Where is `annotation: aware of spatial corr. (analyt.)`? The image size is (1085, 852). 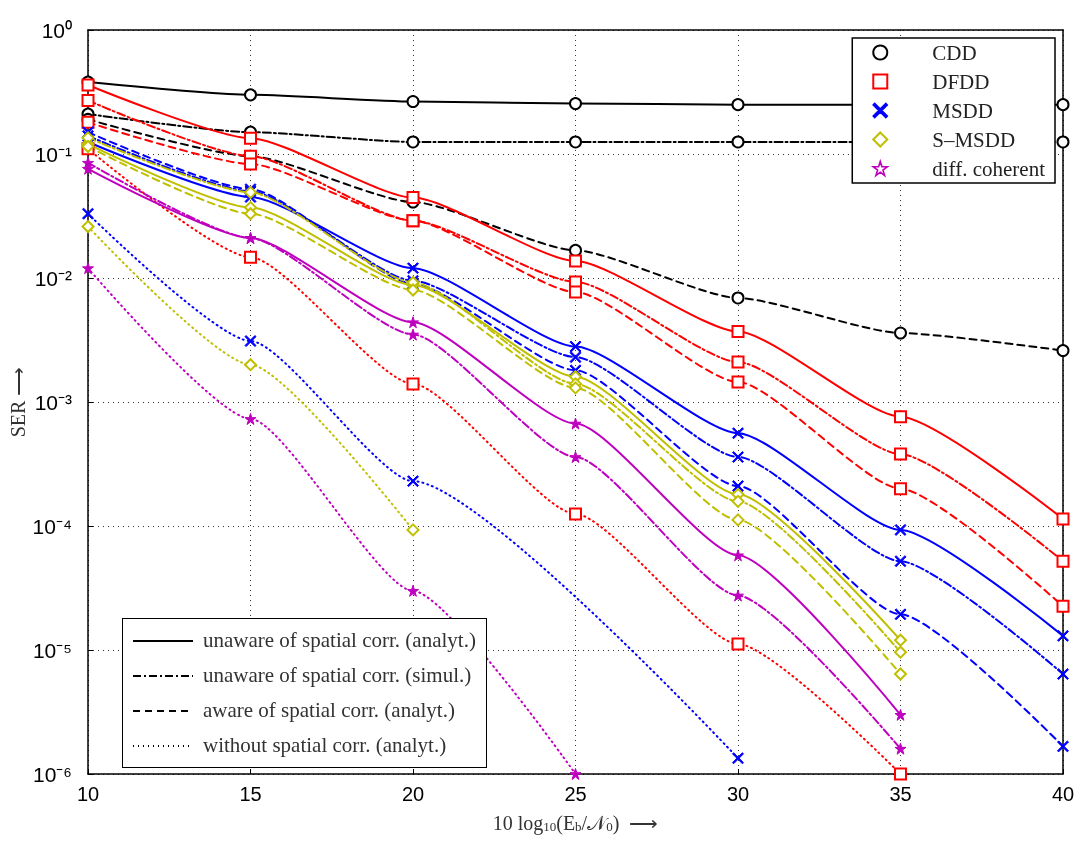 annotation: aware of spatial corr. (analyt.) is located at coordinates (329, 710).